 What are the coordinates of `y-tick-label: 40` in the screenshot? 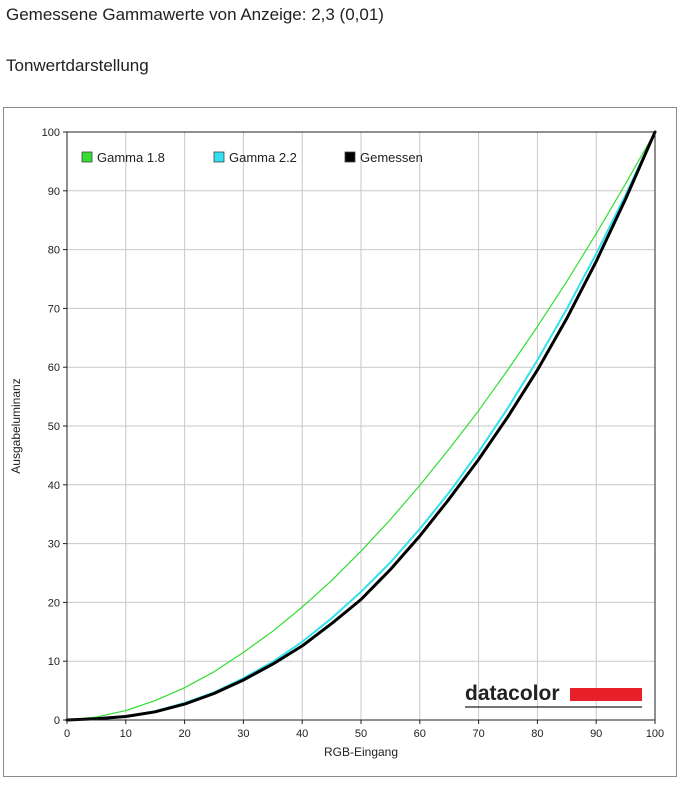 It's located at (54, 486).